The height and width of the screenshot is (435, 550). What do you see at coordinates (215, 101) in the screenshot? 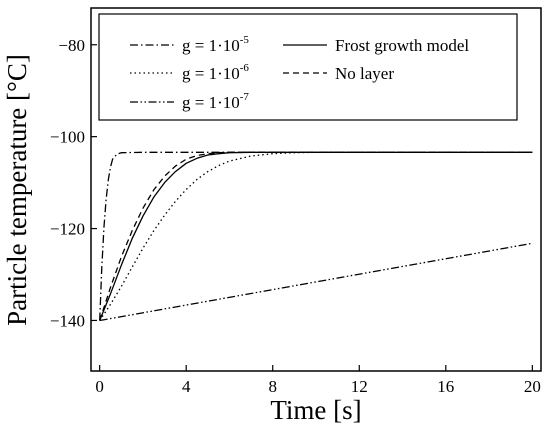
I see `legend-label: g = 1·10-7` at bounding box center [215, 101].